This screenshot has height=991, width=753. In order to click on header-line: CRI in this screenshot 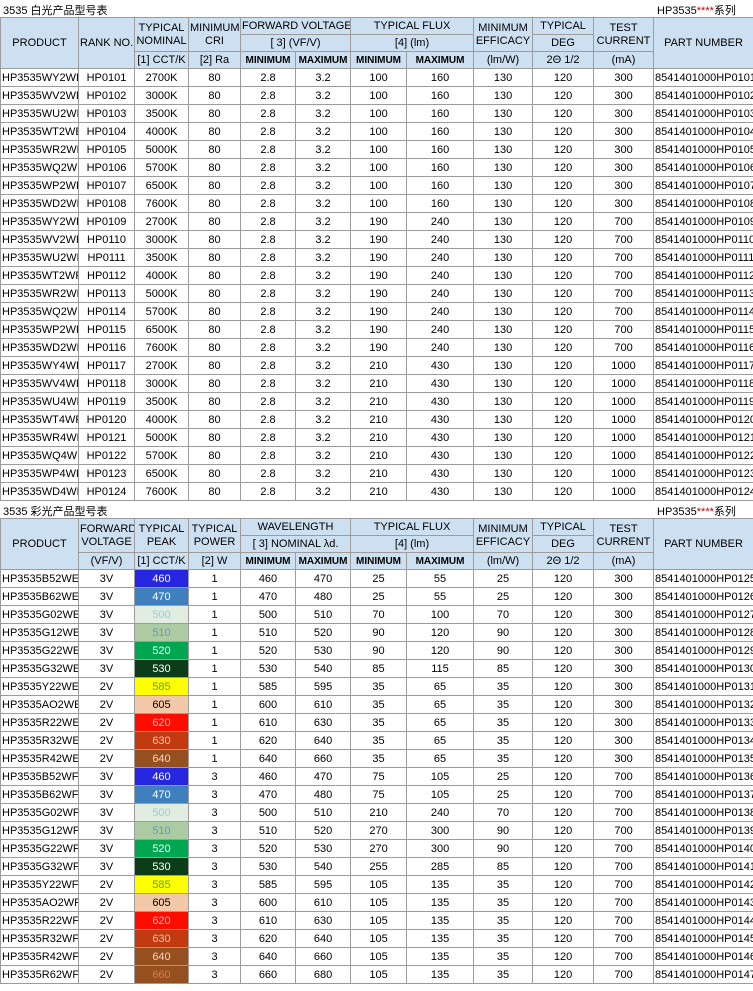, I will do `click(214, 40)`.